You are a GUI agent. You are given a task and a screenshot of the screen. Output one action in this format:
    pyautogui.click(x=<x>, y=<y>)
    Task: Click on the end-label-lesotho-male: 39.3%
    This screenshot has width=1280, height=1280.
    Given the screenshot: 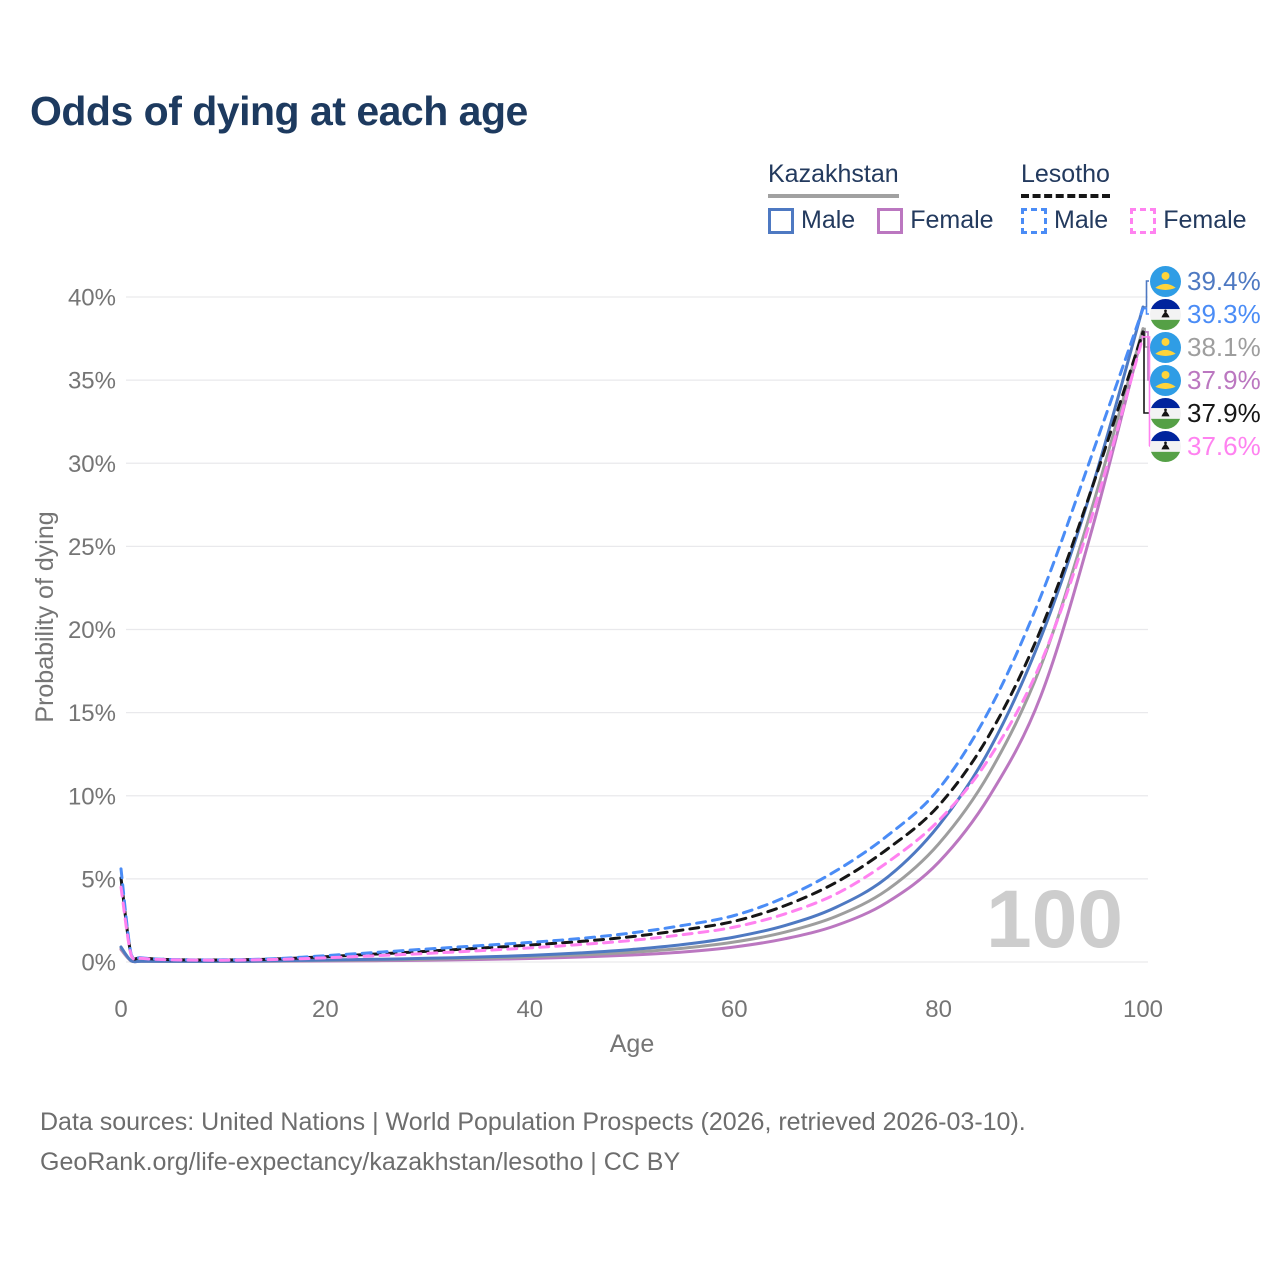 What is the action you would take?
    pyautogui.click(x=1205, y=314)
    